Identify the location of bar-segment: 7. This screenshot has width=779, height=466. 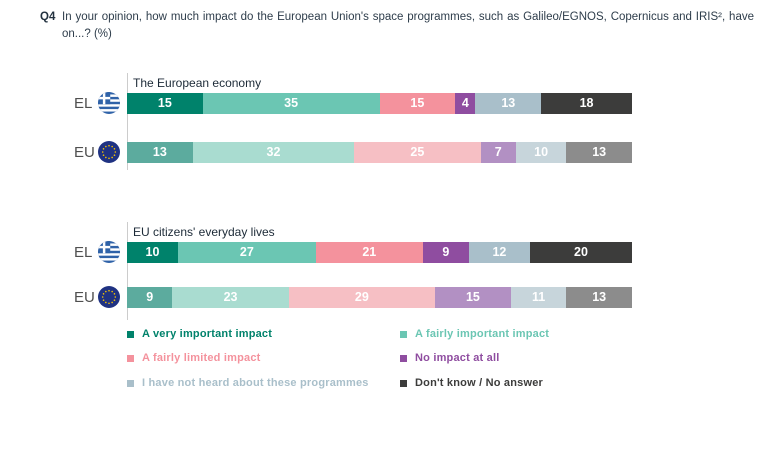
(498, 152).